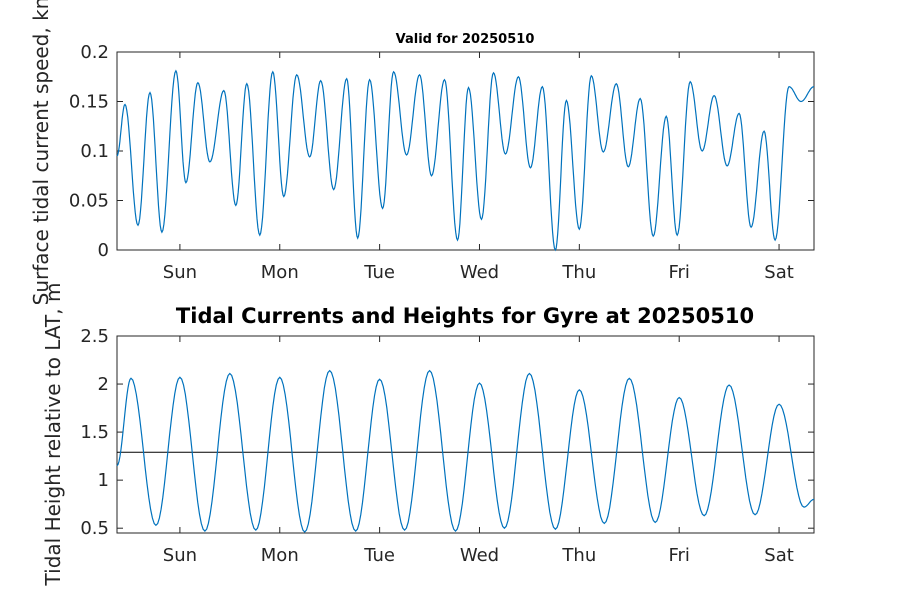 This screenshot has width=900, height=600. I want to click on current-speed-xtick-label: Tue, so click(379, 272).